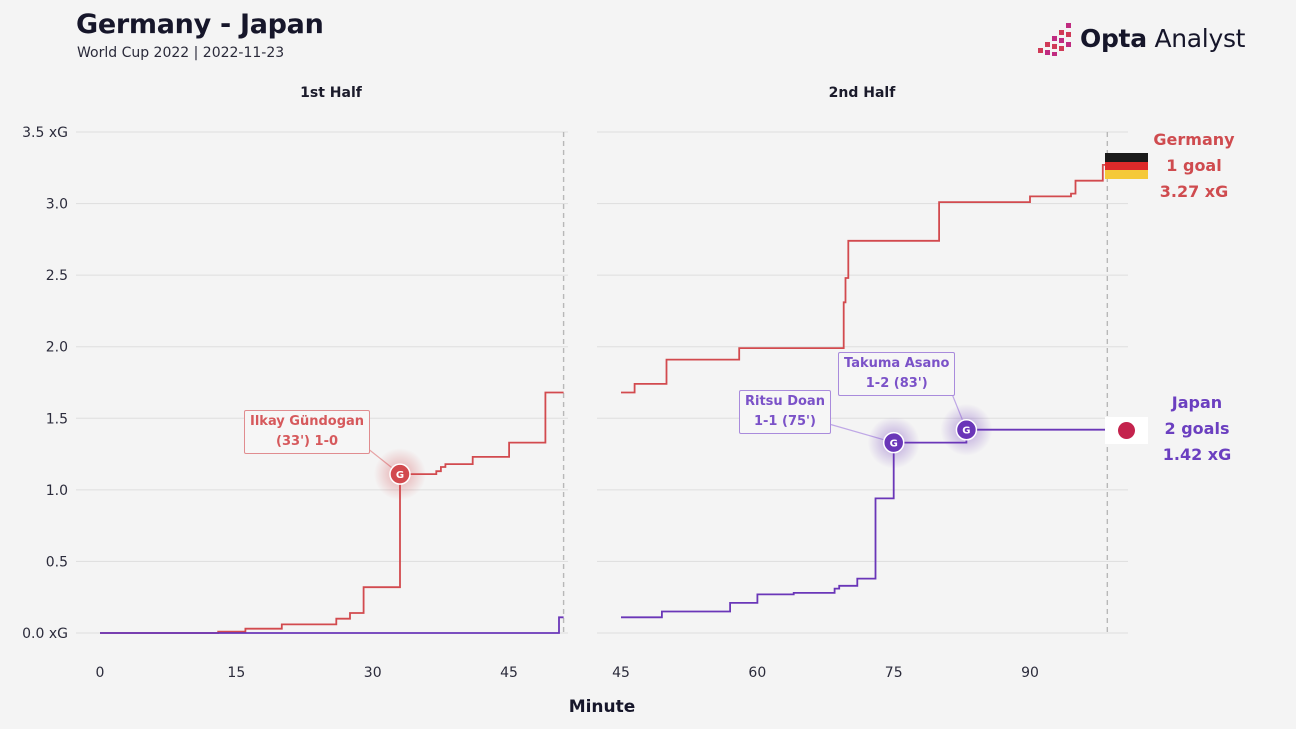  I want to click on japan-name: Japan, so click(1197, 402).